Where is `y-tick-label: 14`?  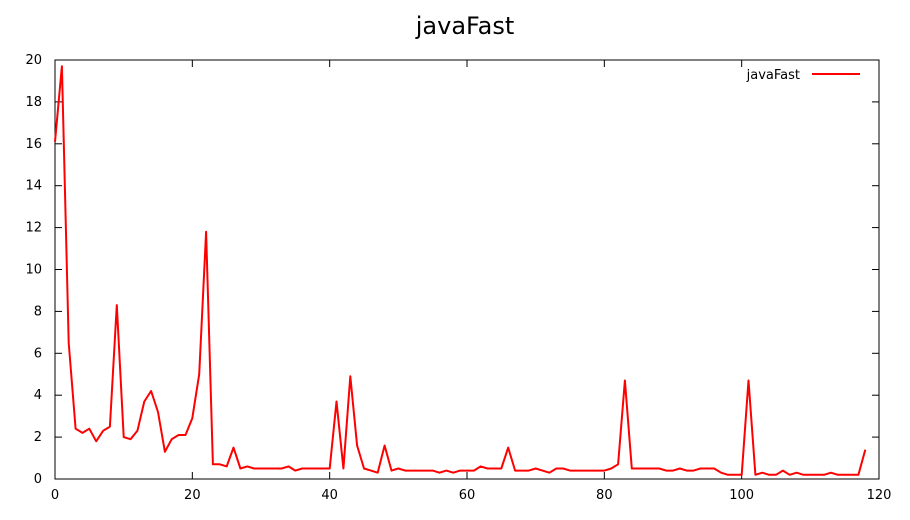
y-tick-label: 14 is located at coordinates (33, 186).